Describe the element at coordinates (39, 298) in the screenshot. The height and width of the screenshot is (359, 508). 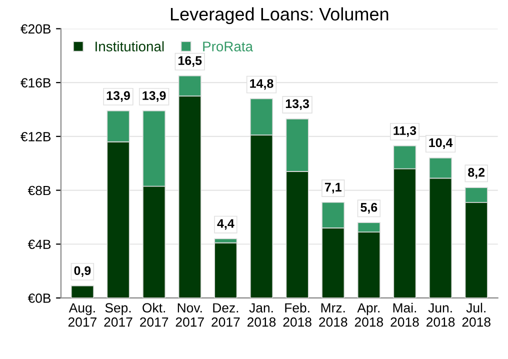
I see `y-tick-label: €0B` at that location.